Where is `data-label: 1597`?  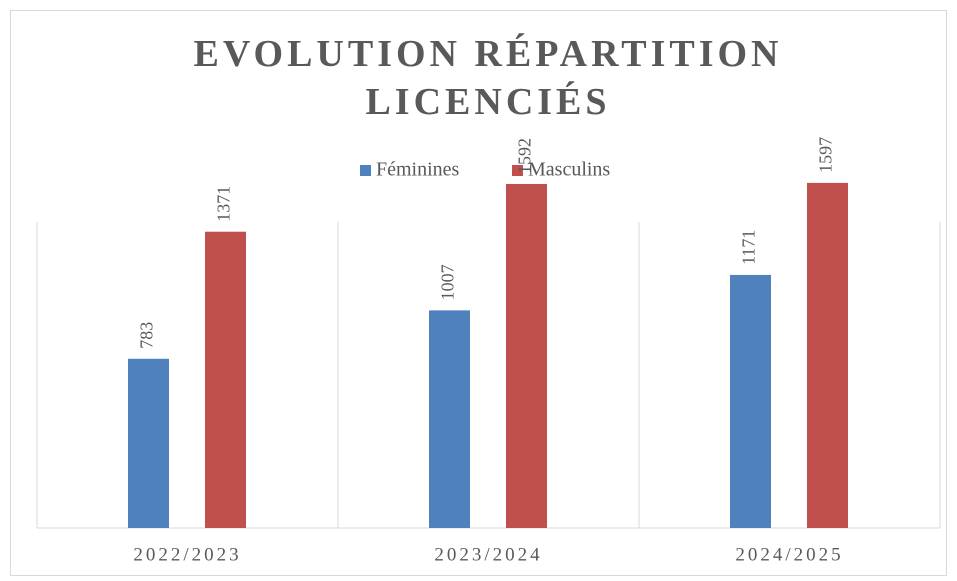 data-label: 1597 is located at coordinates (826, 155).